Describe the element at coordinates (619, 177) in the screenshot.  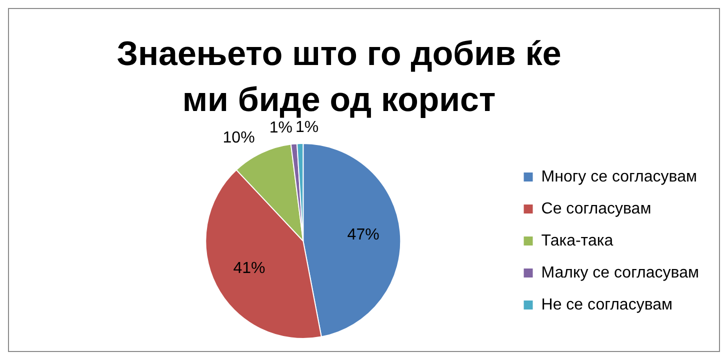
I see `legend-label: Многу се согласувам` at that location.